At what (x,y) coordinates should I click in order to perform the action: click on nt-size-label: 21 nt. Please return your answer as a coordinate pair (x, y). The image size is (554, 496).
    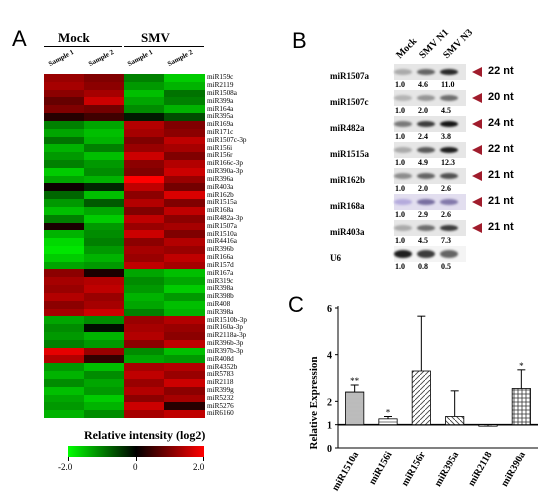
    Looking at the image, I should click on (501, 201).